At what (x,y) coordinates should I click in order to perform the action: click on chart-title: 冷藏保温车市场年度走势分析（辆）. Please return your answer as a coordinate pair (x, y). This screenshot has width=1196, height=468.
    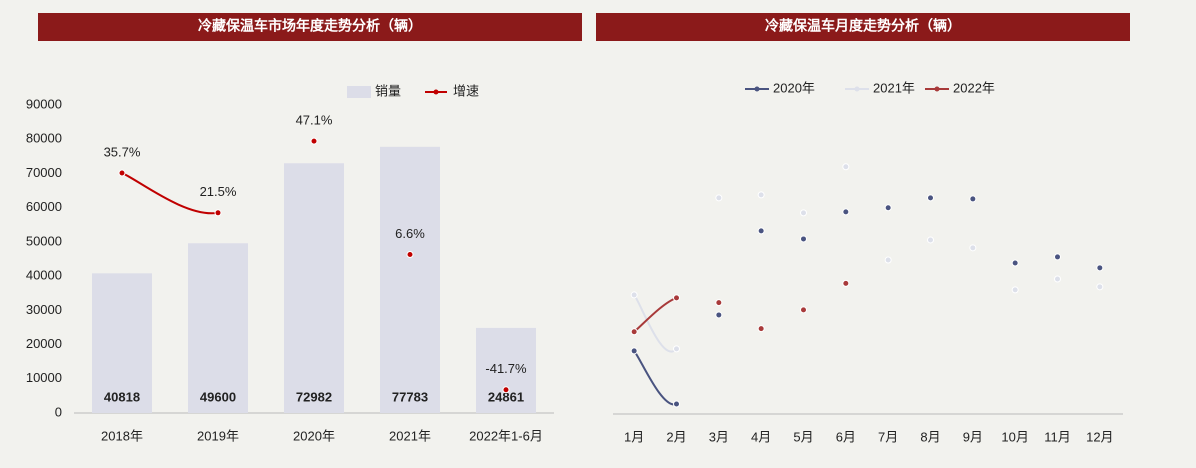
    Looking at the image, I should click on (310, 26).